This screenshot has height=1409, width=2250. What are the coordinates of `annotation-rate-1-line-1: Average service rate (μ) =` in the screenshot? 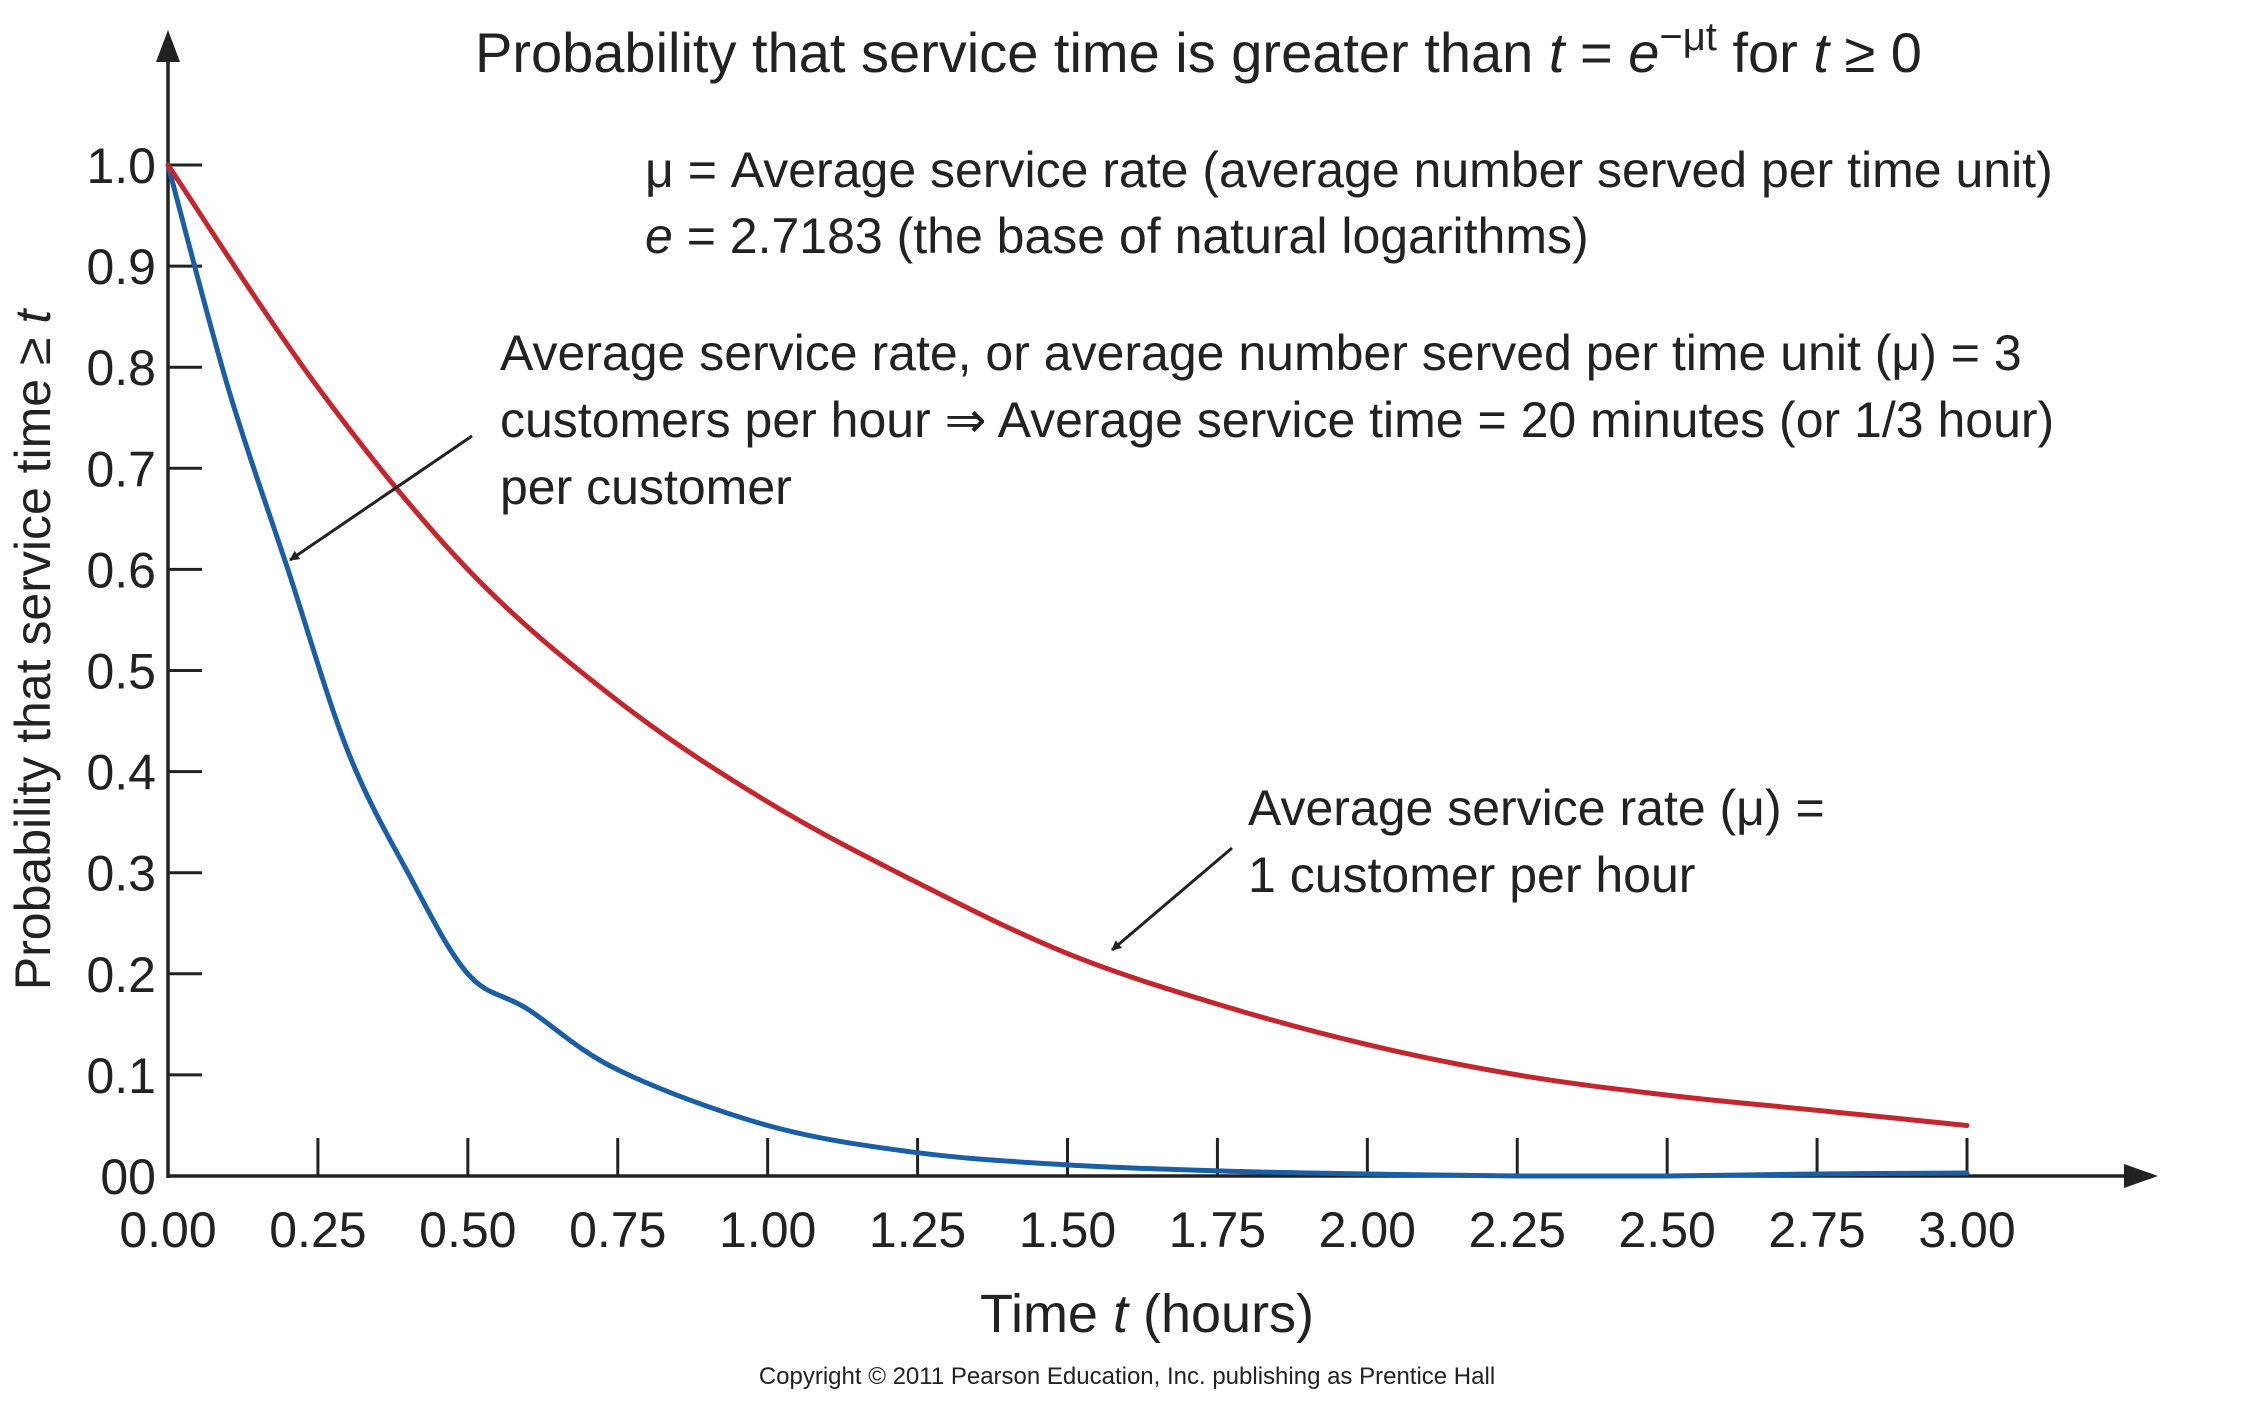 It's located at (1536, 808).